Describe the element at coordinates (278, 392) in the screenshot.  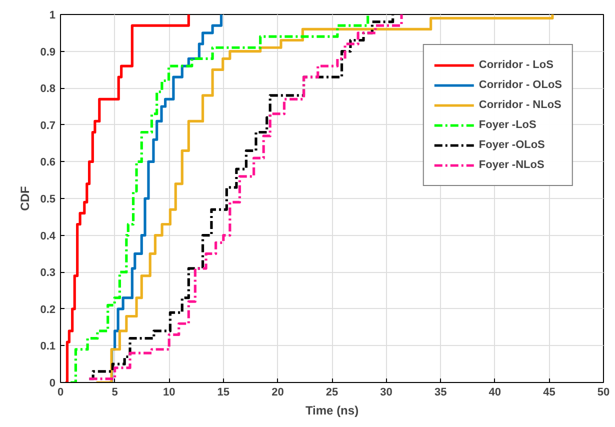
I see `x-tick-label: 20` at that location.